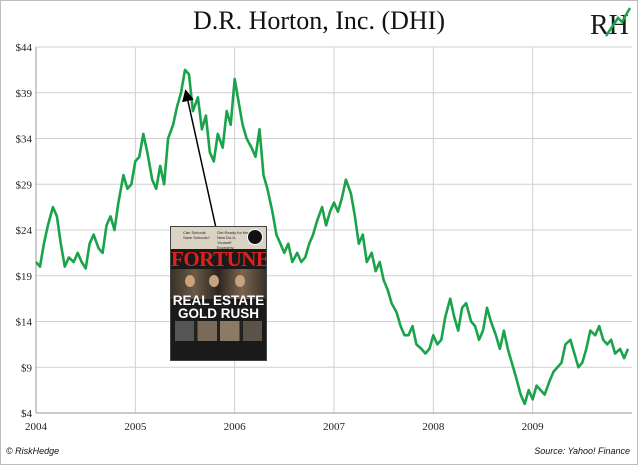  What do you see at coordinates (284, 427) in the screenshot?
I see `x-axis-ticks: 2004 2005 2006 2007 2008 2009` at bounding box center [284, 427].